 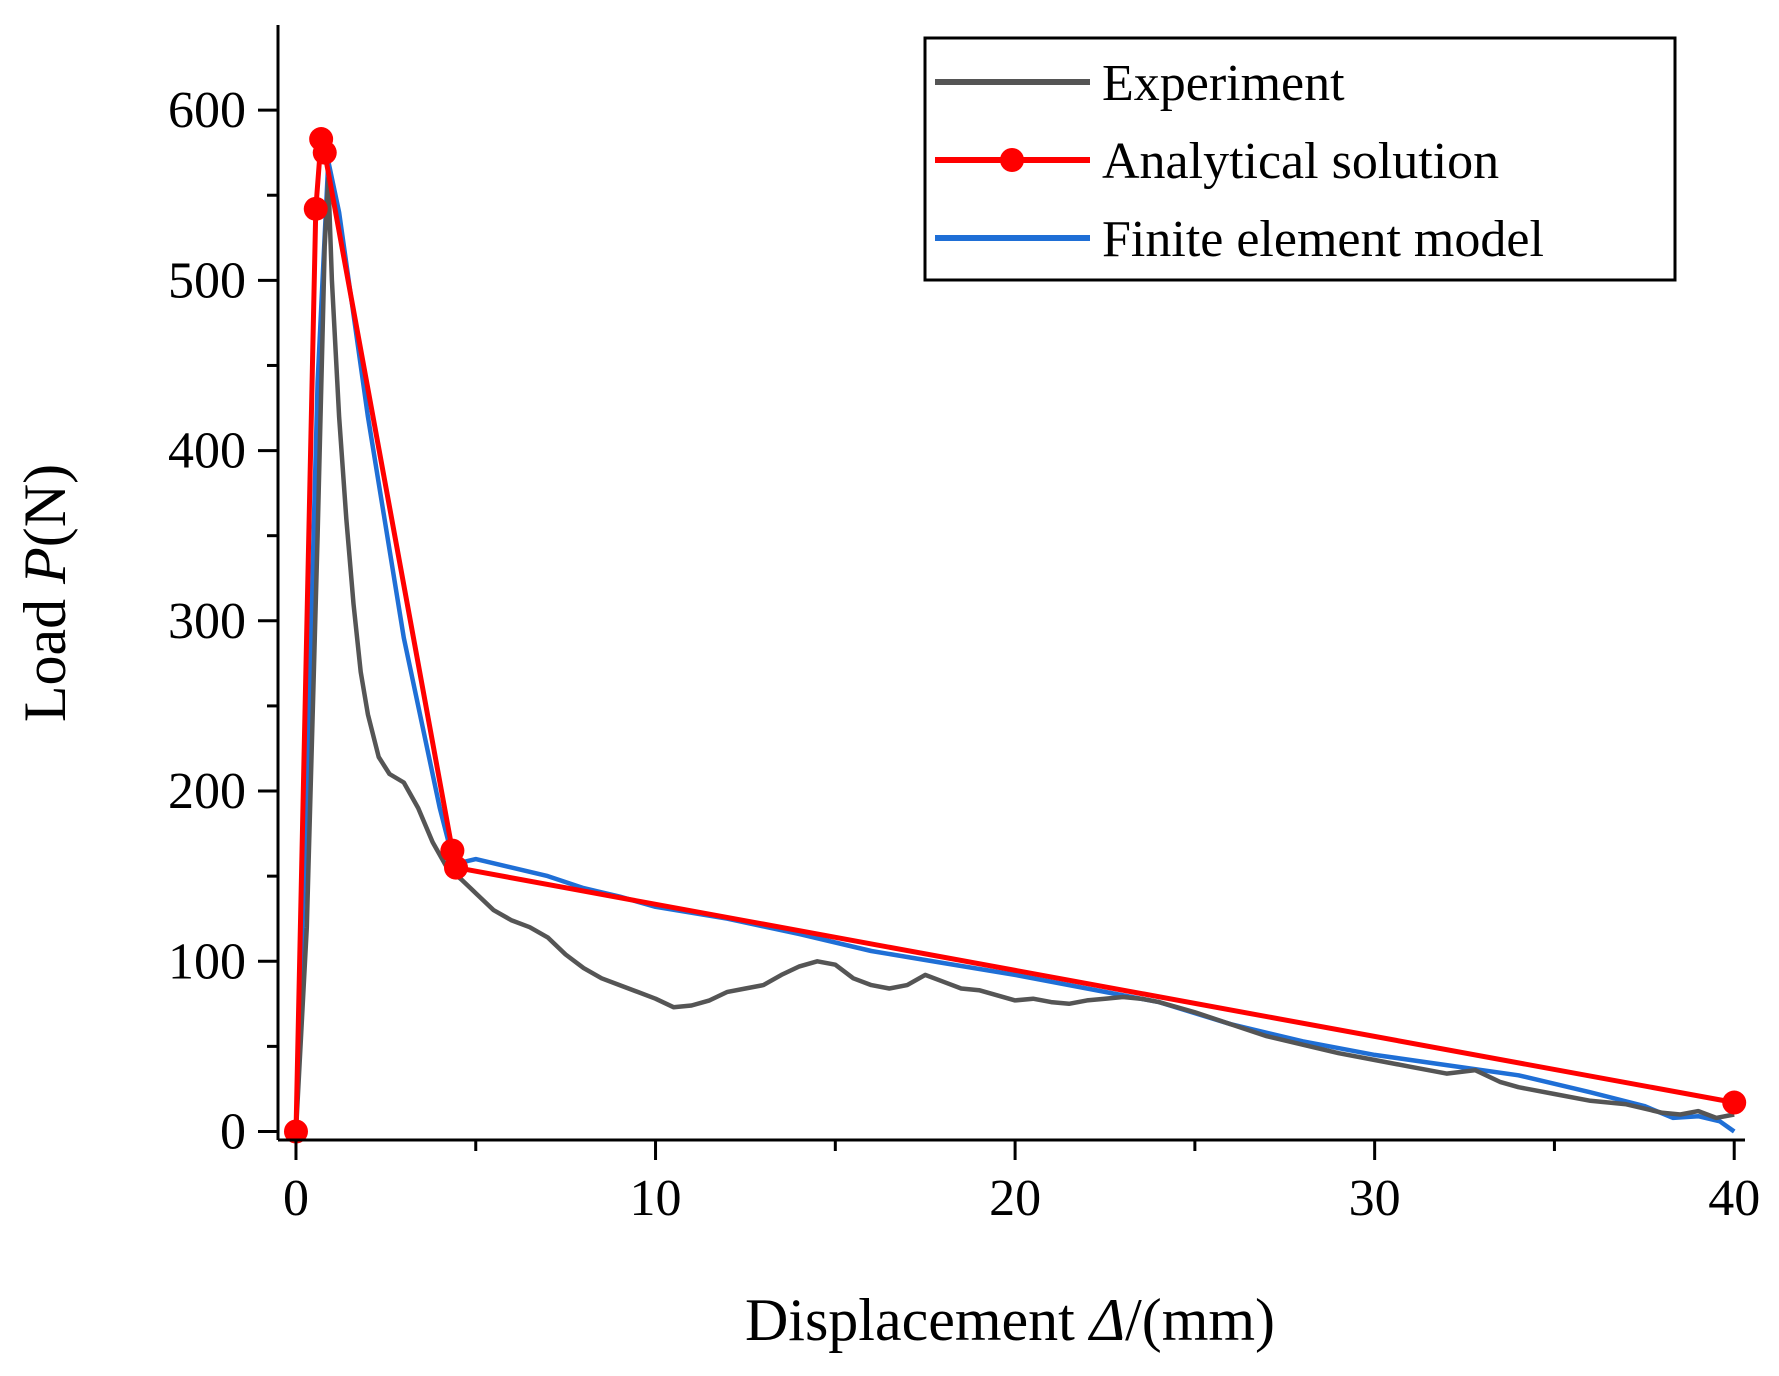 What do you see at coordinates (917, 1320) in the screenshot?
I see `x-axis-title-prefix: Displacement` at bounding box center [917, 1320].